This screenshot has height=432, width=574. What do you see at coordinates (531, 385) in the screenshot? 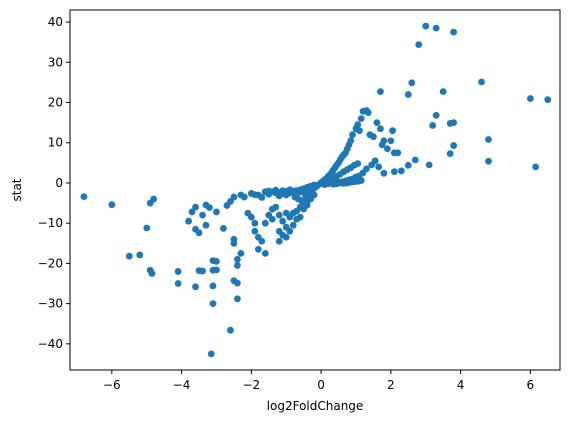
I see `x-tick-label: 6` at bounding box center [531, 385].